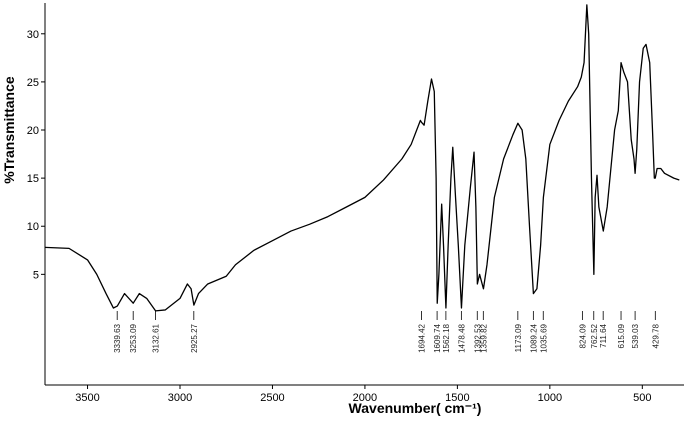 The width and height of the screenshot is (685, 421). What do you see at coordinates (33, 131) in the screenshot?
I see `y-tick-label: 20` at bounding box center [33, 131].